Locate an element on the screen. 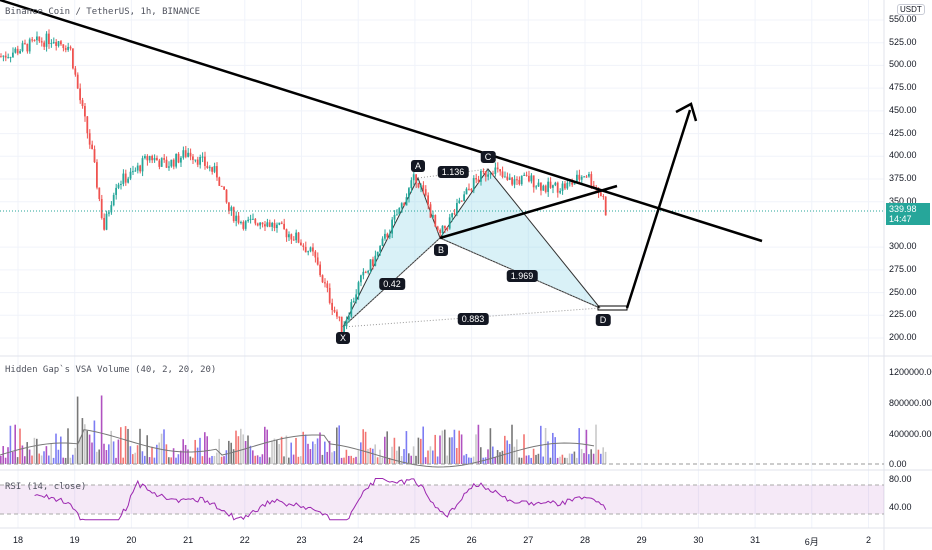  price-axis-label: 500.00 is located at coordinates (903, 64).